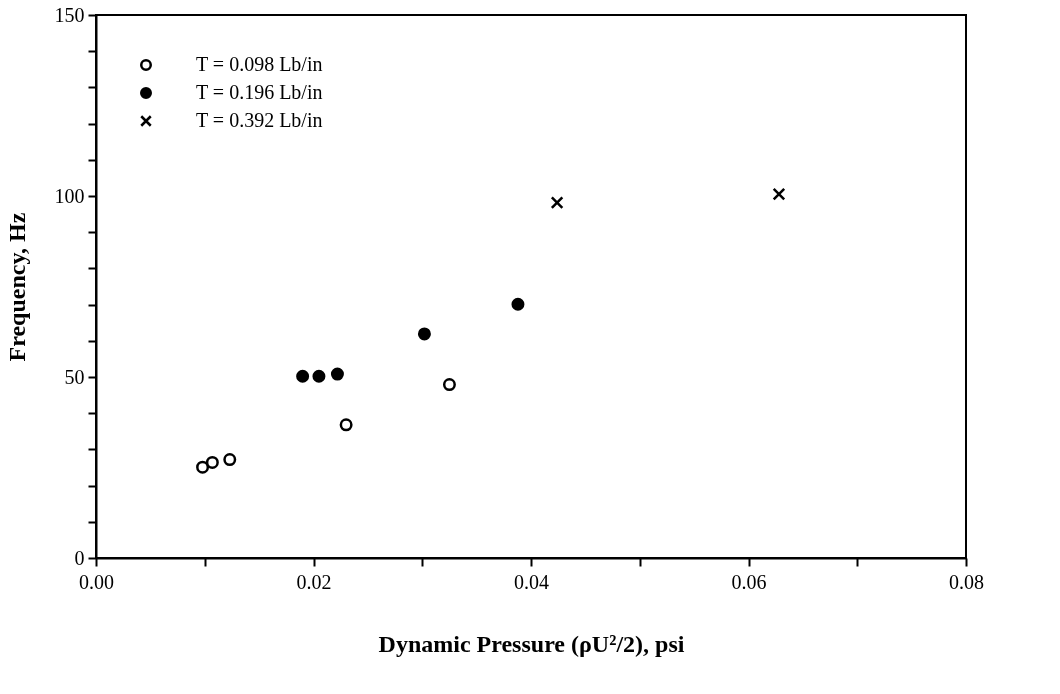 Image resolution: width=1060 pixels, height=694 pixels. What do you see at coordinates (966, 581) in the screenshot?
I see `x-tick-label: 0.08` at bounding box center [966, 581].